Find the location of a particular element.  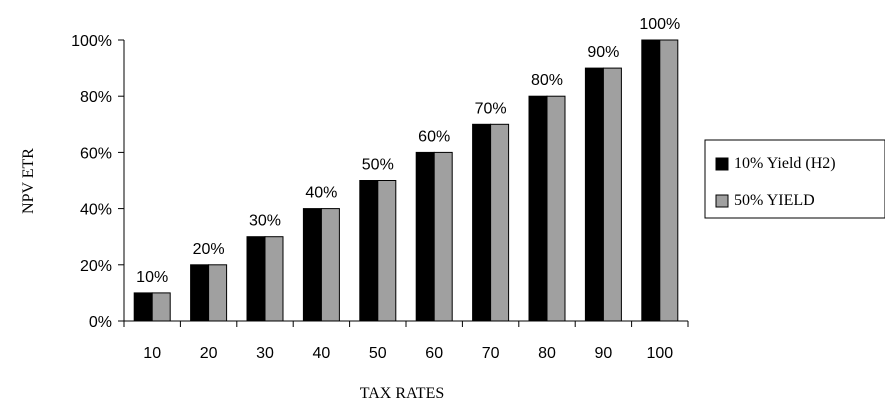

x-tick-label: 100 is located at coordinates (659, 353).